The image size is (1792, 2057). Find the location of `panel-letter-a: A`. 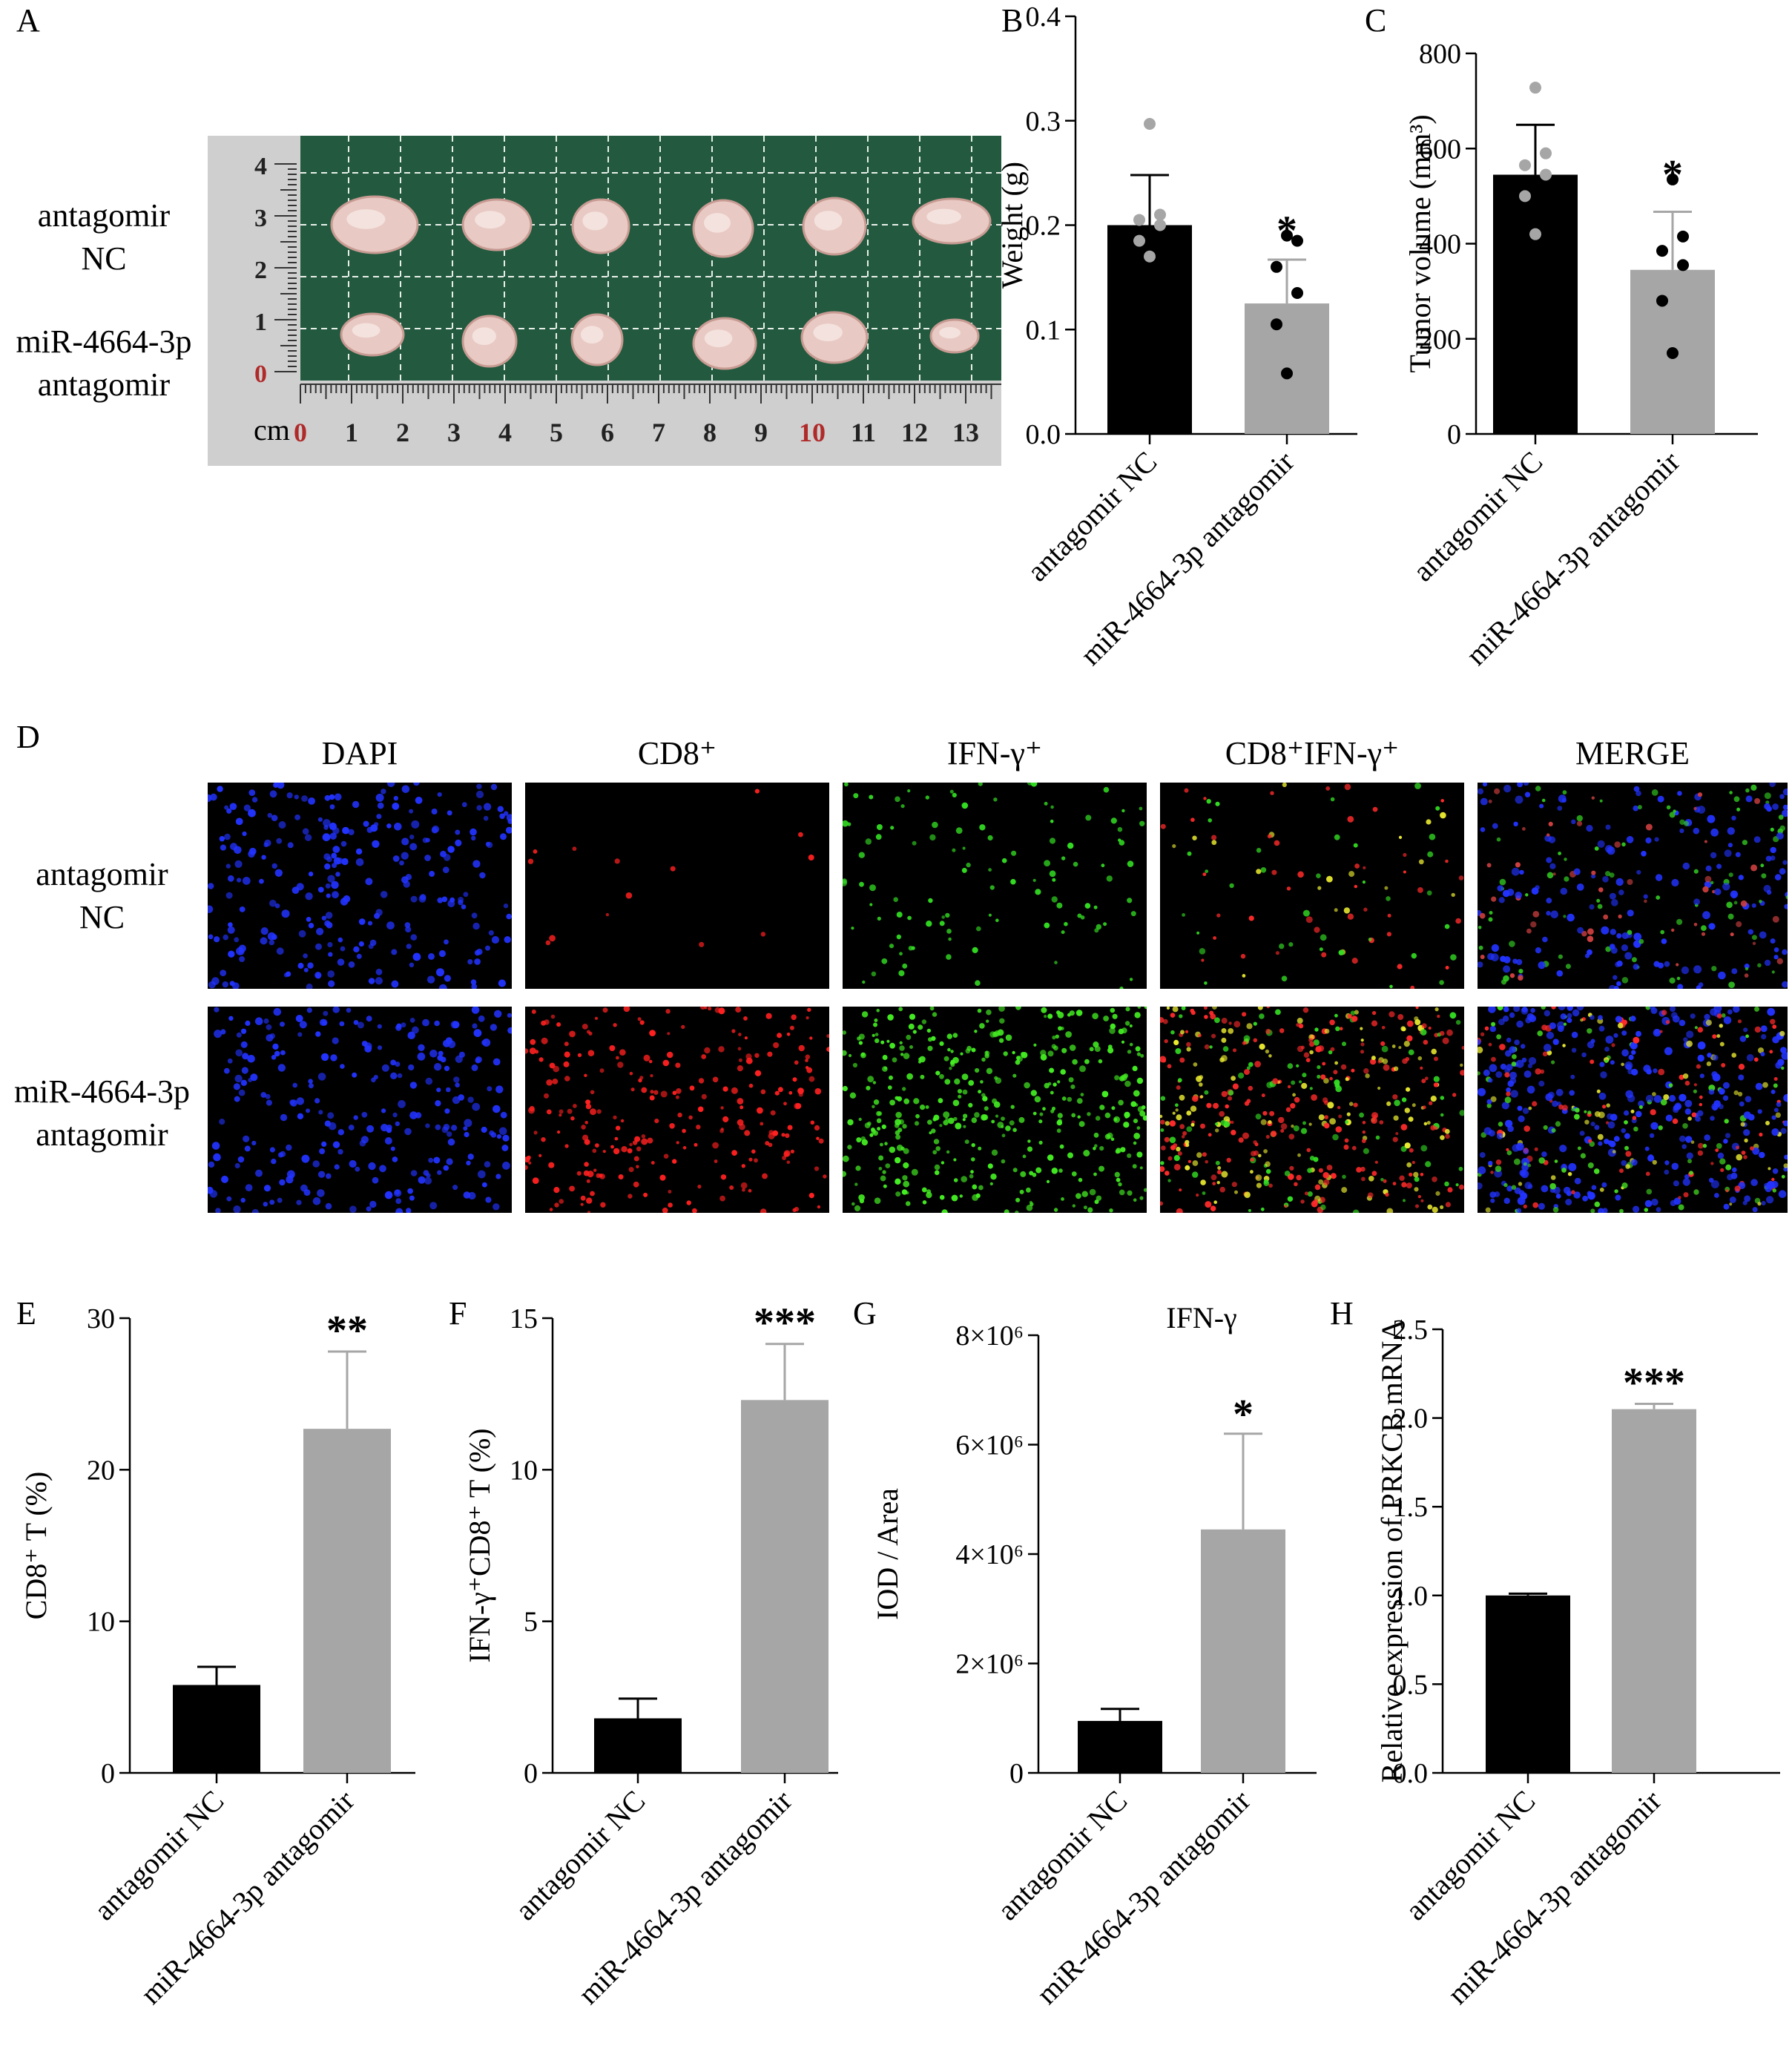

panel-letter-a: A is located at coordinates (28, 20).